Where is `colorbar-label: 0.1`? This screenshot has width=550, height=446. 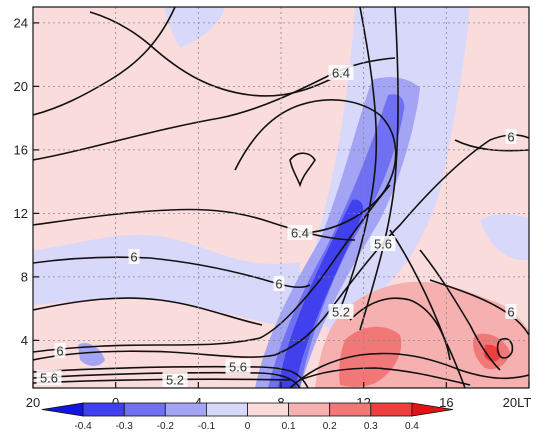 colorbar-label: 0.1 is located at coordinates (289, 426).